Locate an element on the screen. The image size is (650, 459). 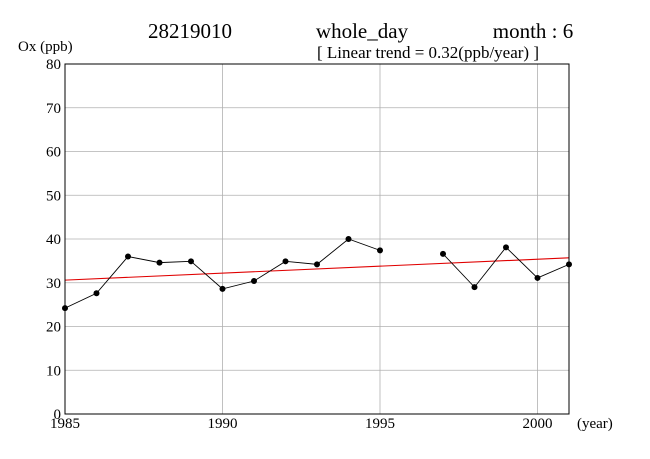
y-tick-label: 80 is located at coordinates (53, 65).